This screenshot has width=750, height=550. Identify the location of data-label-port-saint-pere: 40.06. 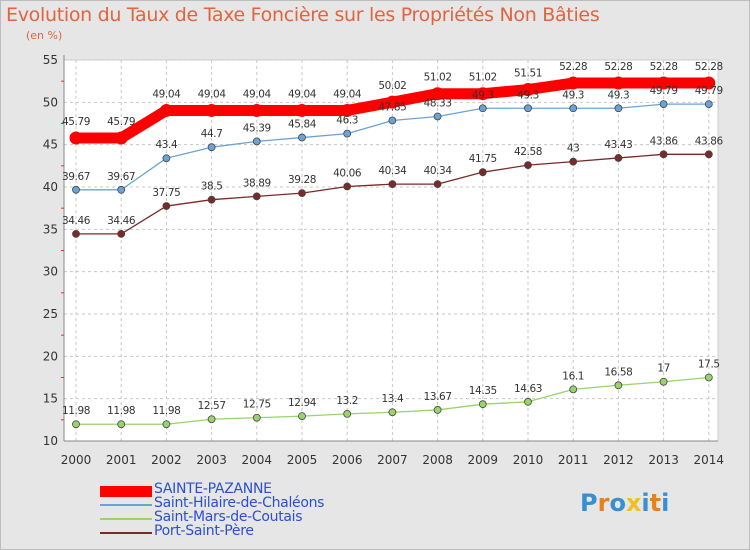
(347, 173).